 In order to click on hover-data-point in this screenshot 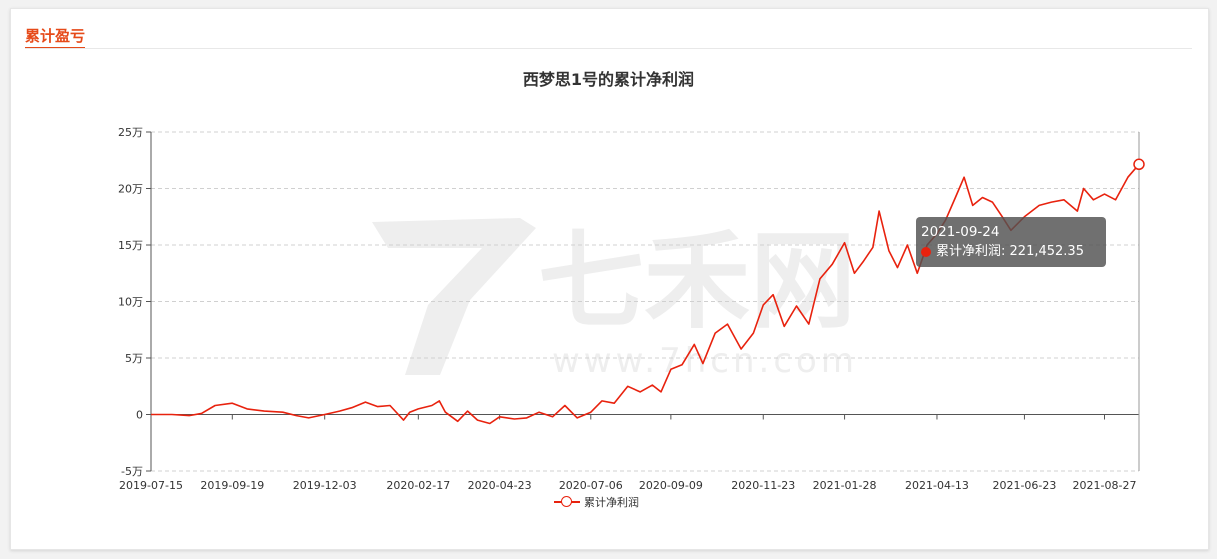, I will do `click(1139, 164)`.